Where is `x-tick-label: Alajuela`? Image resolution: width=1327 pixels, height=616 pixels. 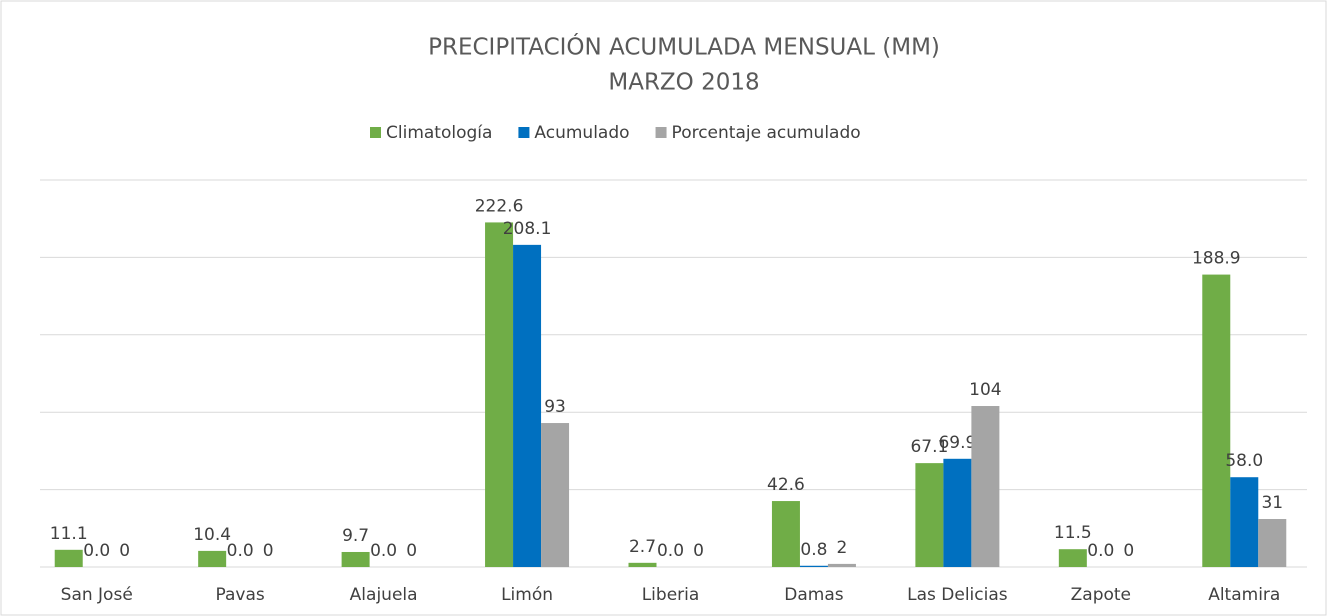
x-tick-label: Alajuela is located at coordinates (384, 595).